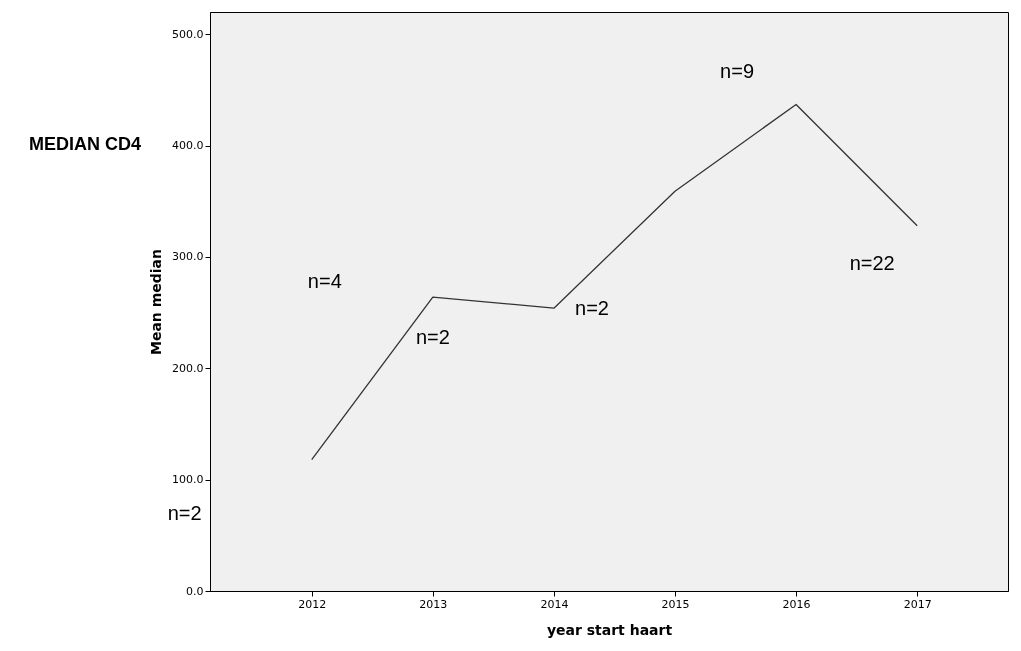 This screenshot has height=651, width=1021. Describe the element at coordinates (737, 71) in the screenshot. I see `annotation: n=9` at that location.